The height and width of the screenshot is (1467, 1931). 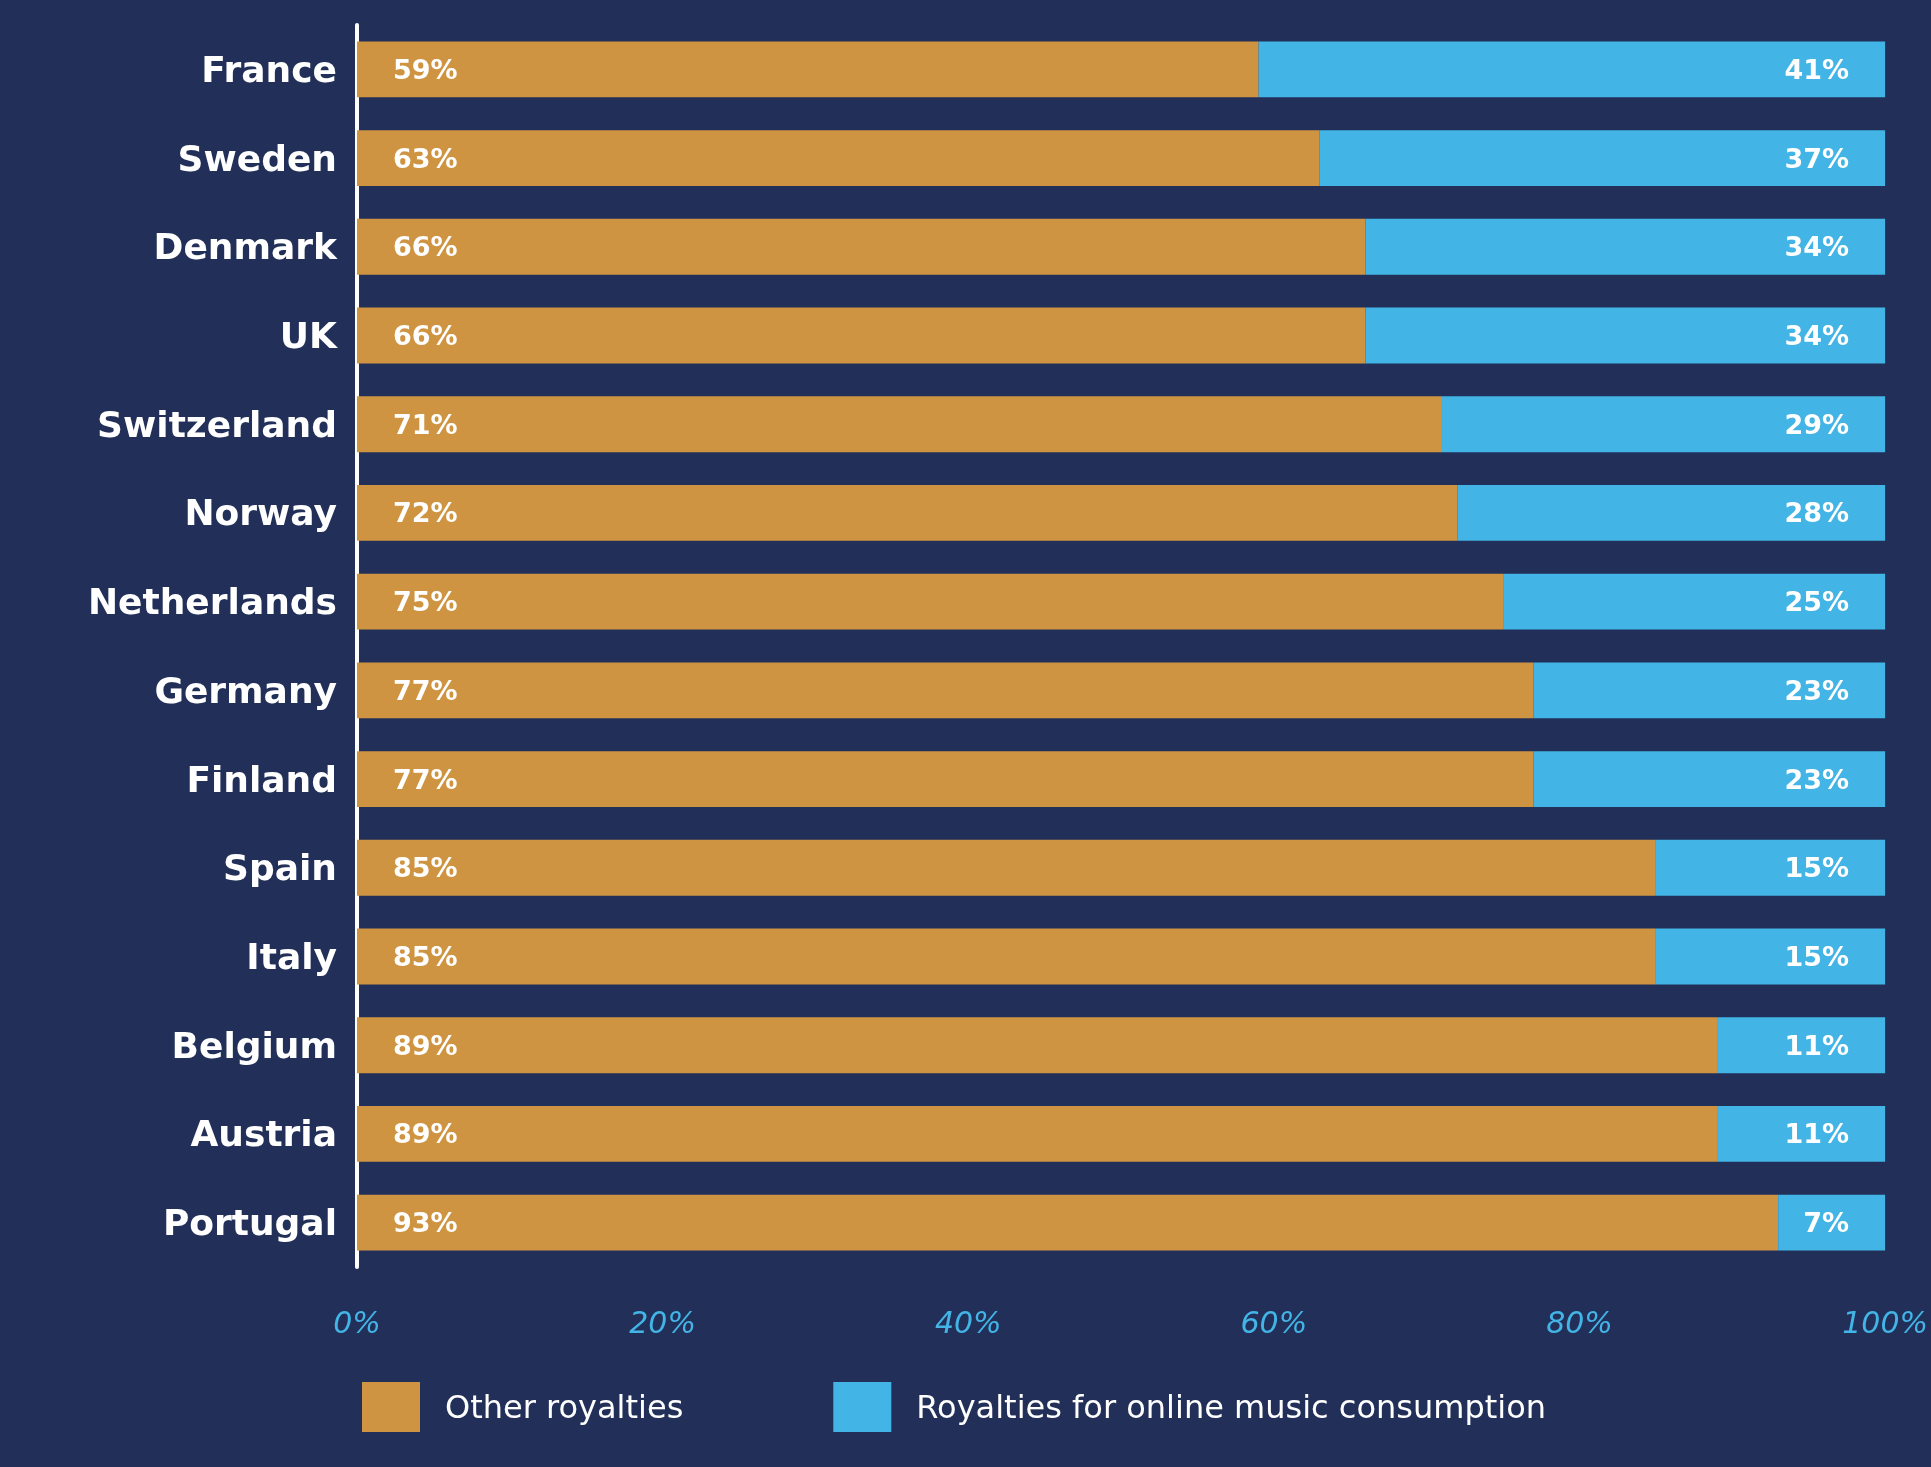 What do you see at coordinates (1579, 1322) in the screenshot?
I see `x-tick-label: 80%` at bounding box center [1579, 1322].